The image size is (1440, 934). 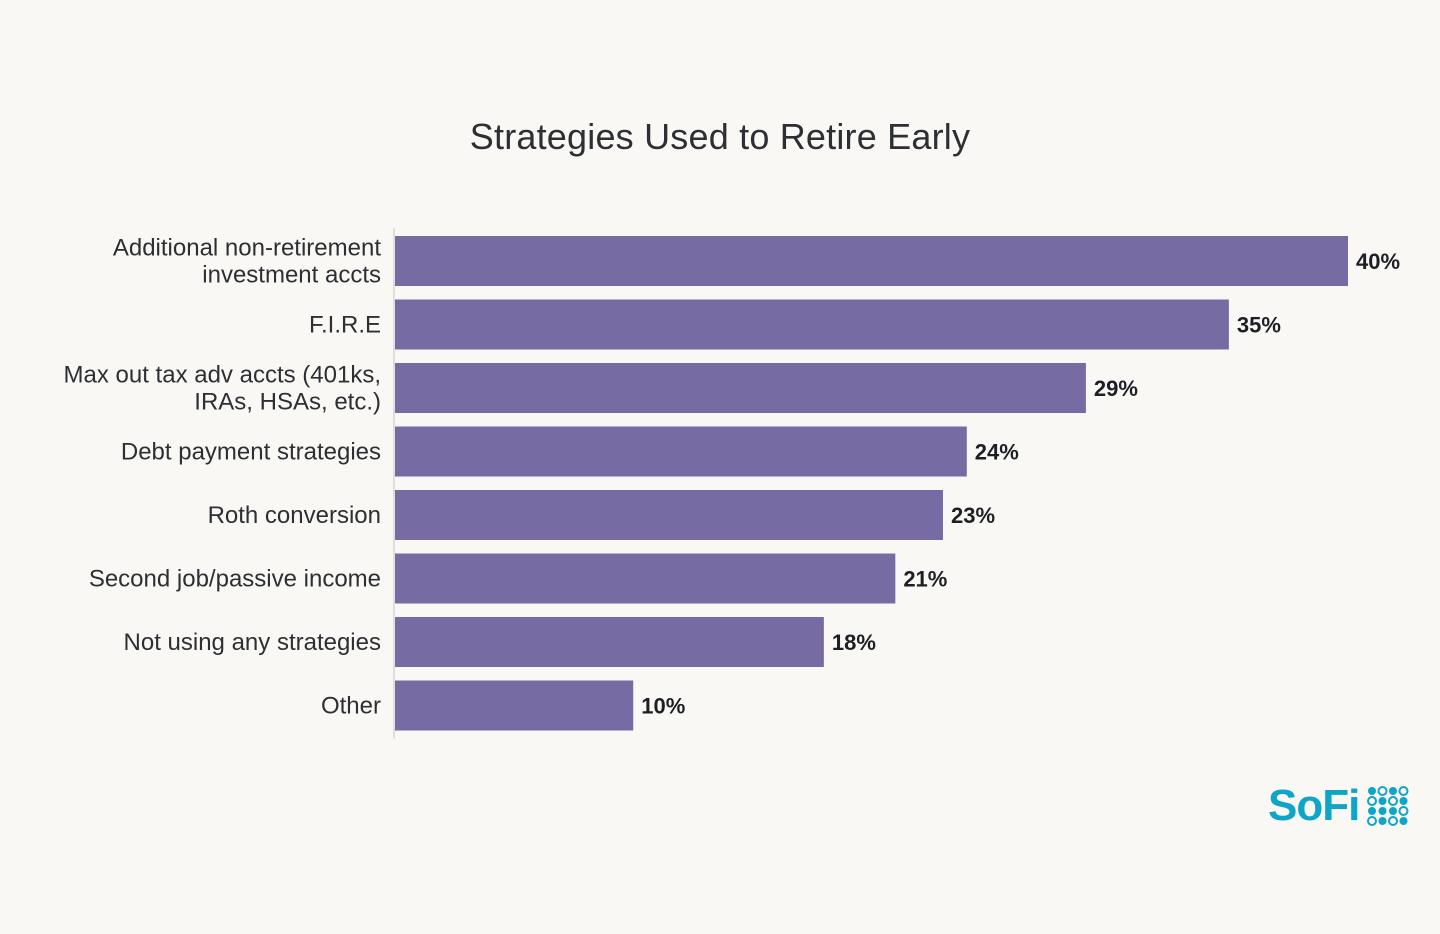 What do you see at coordinates (925, 579) in the screenshot?
I see `data-label: 21%` at bounding box center [925, 579].